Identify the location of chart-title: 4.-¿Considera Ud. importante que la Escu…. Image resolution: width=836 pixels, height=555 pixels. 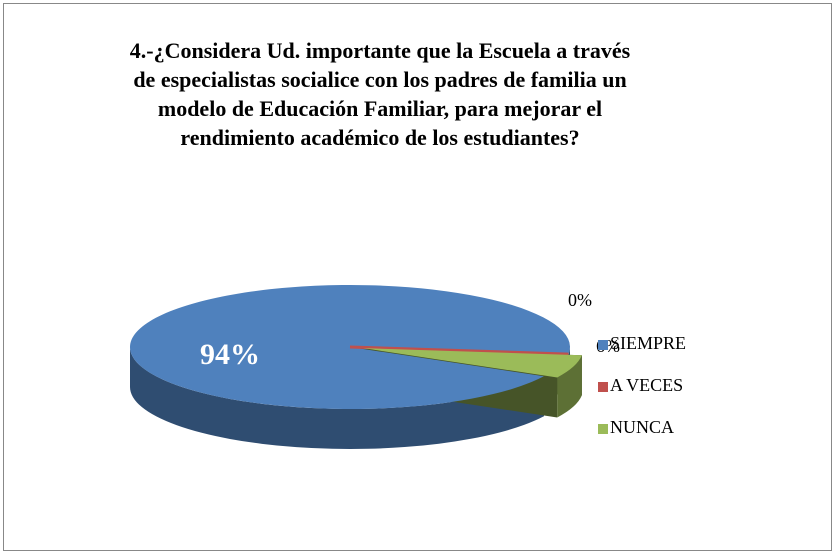
(380, 94).